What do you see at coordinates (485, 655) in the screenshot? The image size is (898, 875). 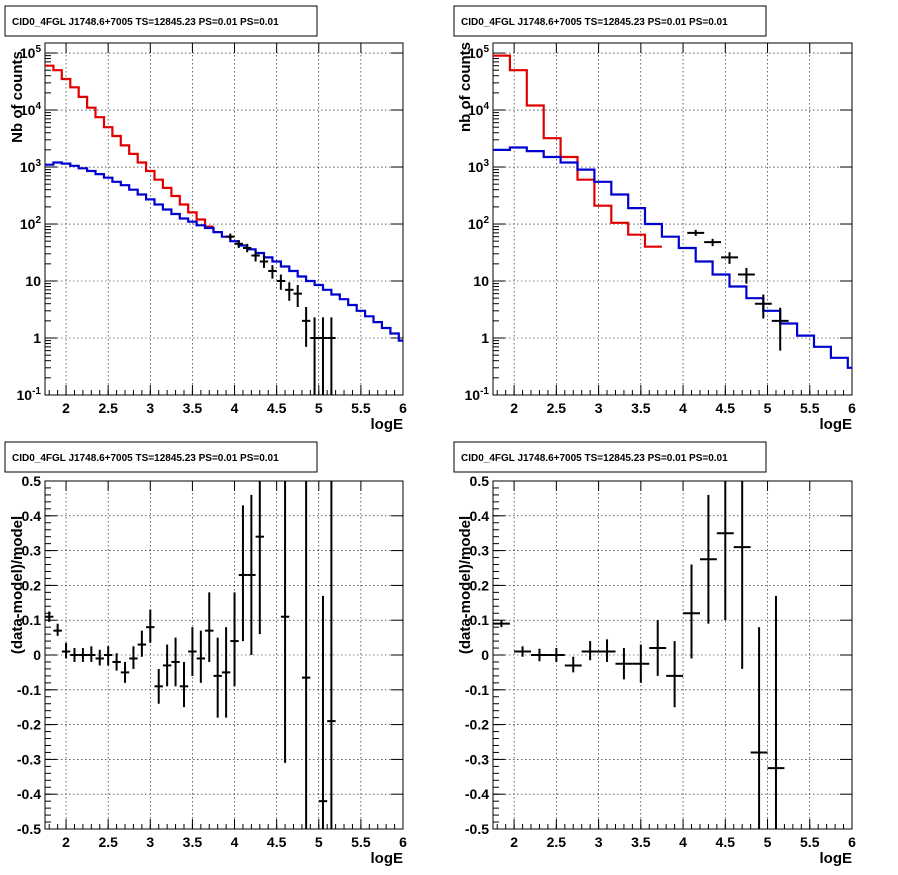 I see `y-tick-label: 0` at bounding box center [485, 655].